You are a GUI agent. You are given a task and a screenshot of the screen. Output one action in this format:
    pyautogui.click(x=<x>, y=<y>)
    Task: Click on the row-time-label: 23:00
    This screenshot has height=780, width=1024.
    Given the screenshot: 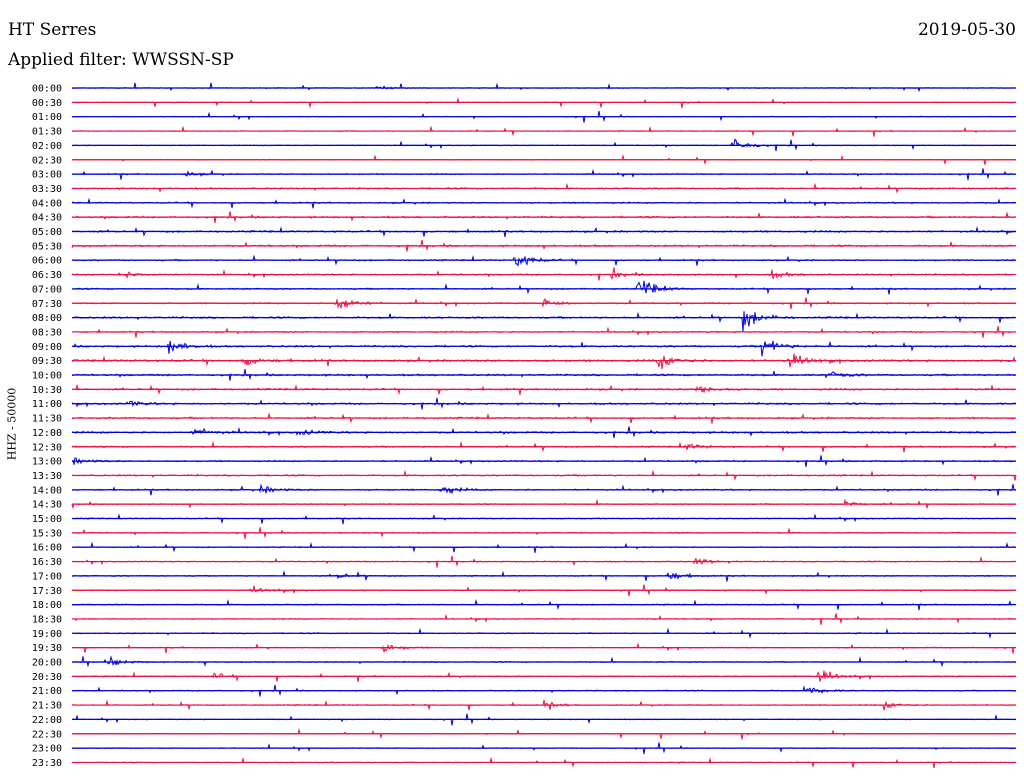 What is the action you would take?
    pyautogui.click(x=47, y=749)
    